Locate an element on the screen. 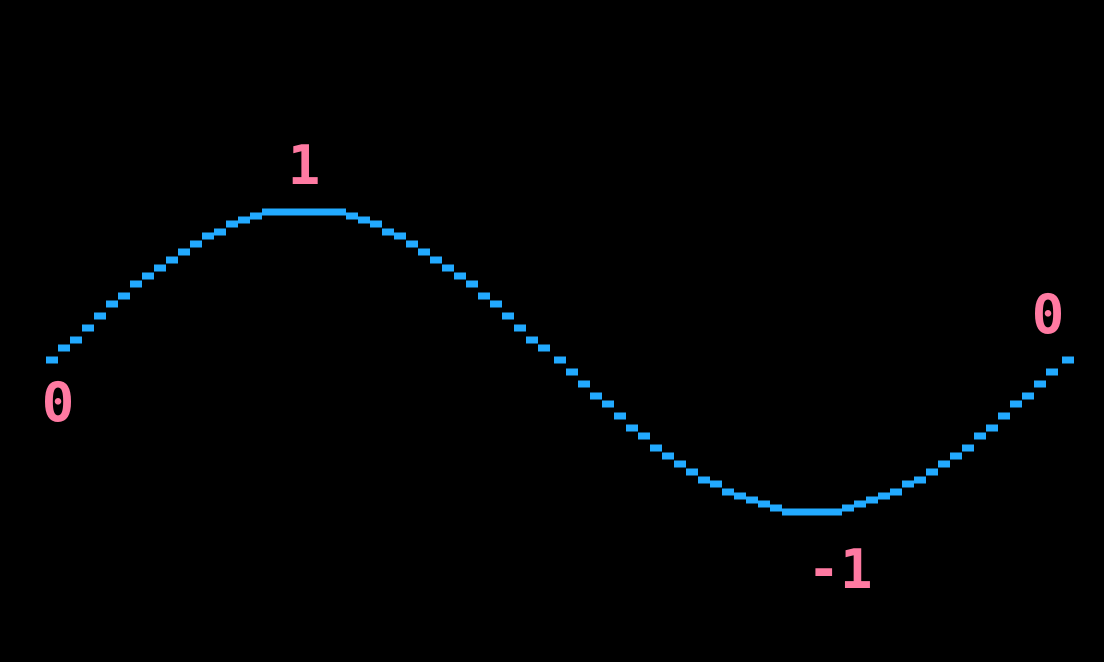  value-label: 1 is located at coordinates (304, 165).